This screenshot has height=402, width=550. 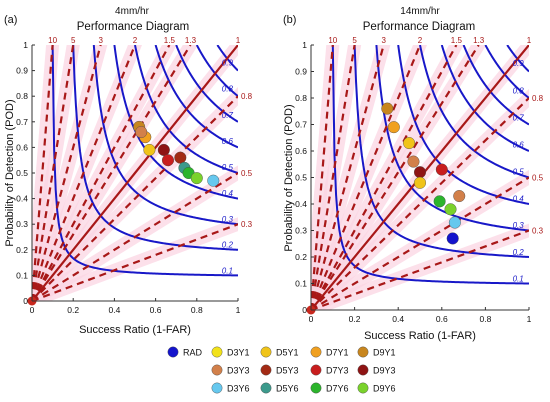 What do you see at coordinates (519, 118) in the screenshot?
I see `panel-b-csi-label: 0.7` at bounding box center [519, 118].